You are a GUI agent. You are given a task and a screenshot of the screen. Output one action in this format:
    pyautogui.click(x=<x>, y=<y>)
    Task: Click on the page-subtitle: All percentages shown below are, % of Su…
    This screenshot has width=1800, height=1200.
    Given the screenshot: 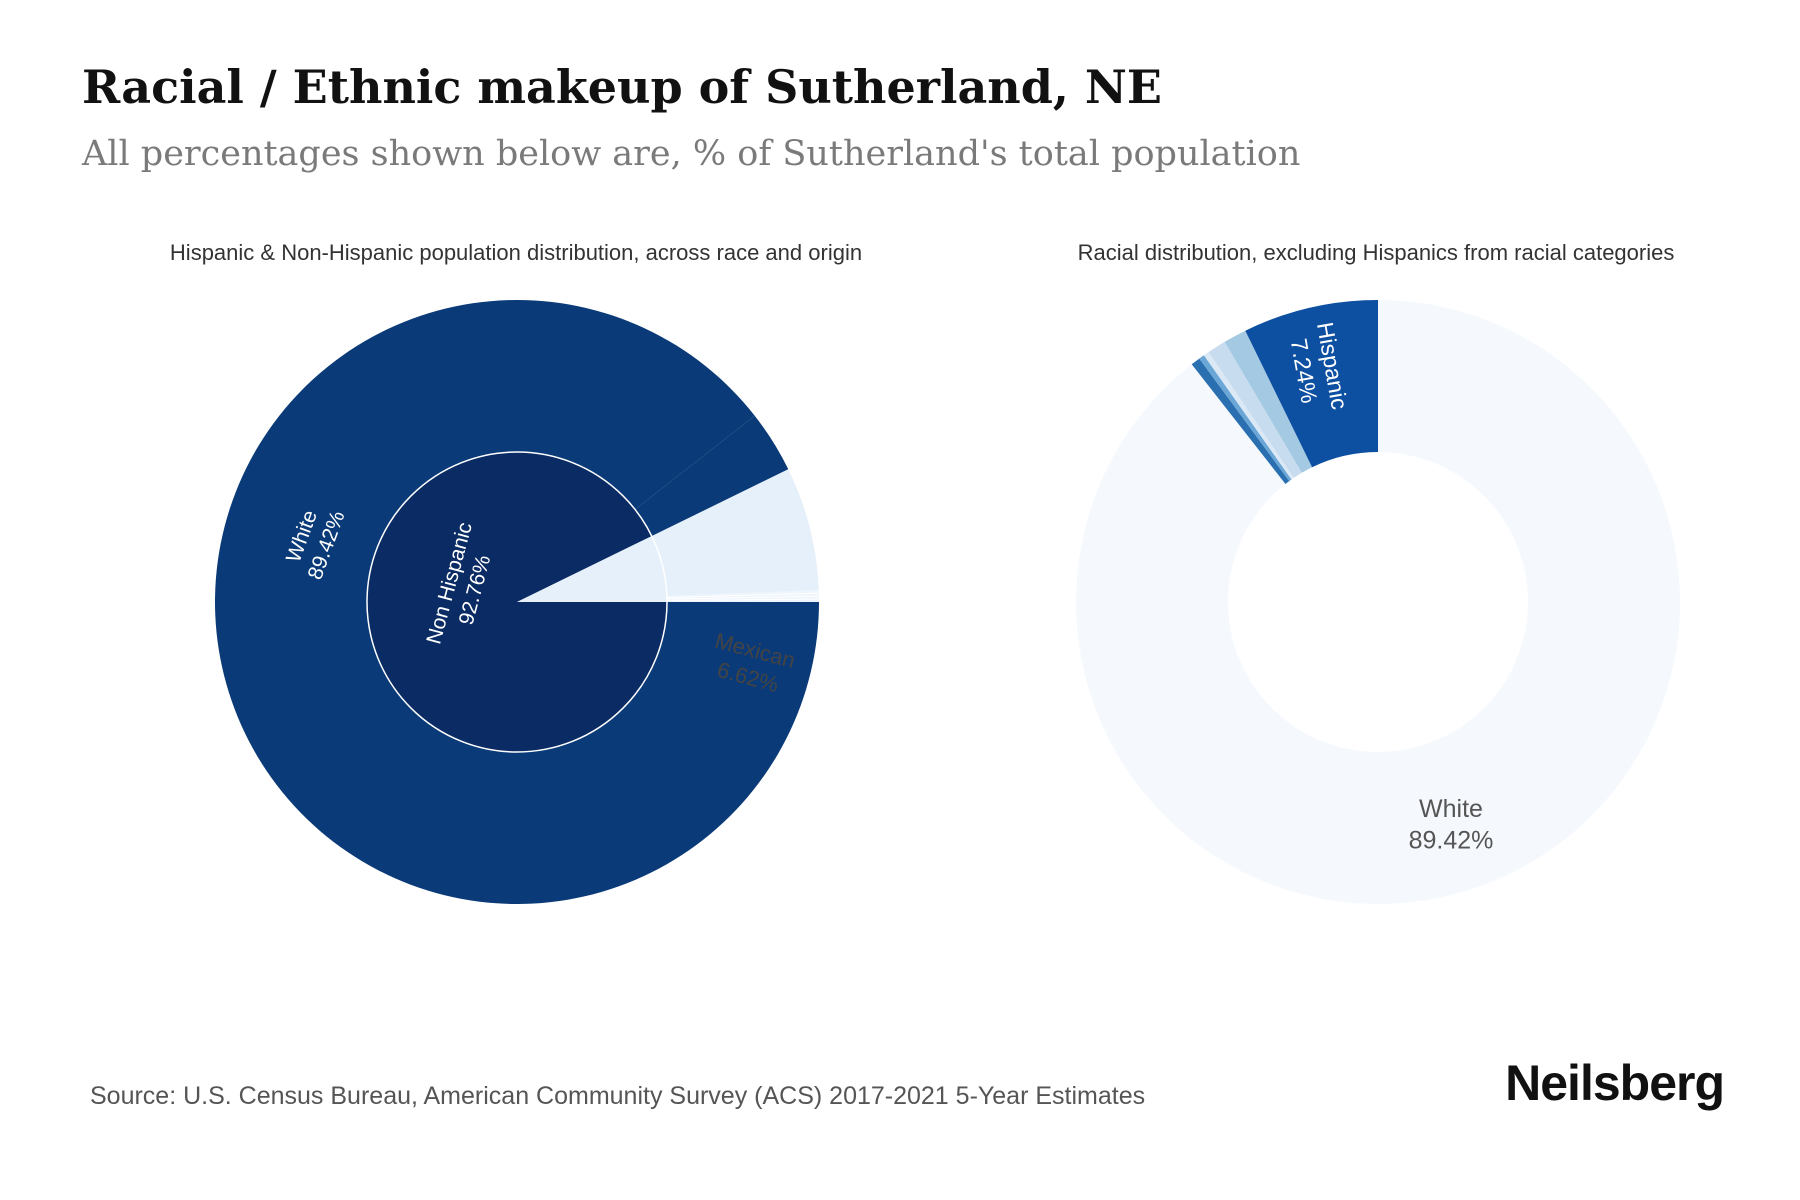 What is the action you would take?
    pyautogui.click(x=691, y=154)
    